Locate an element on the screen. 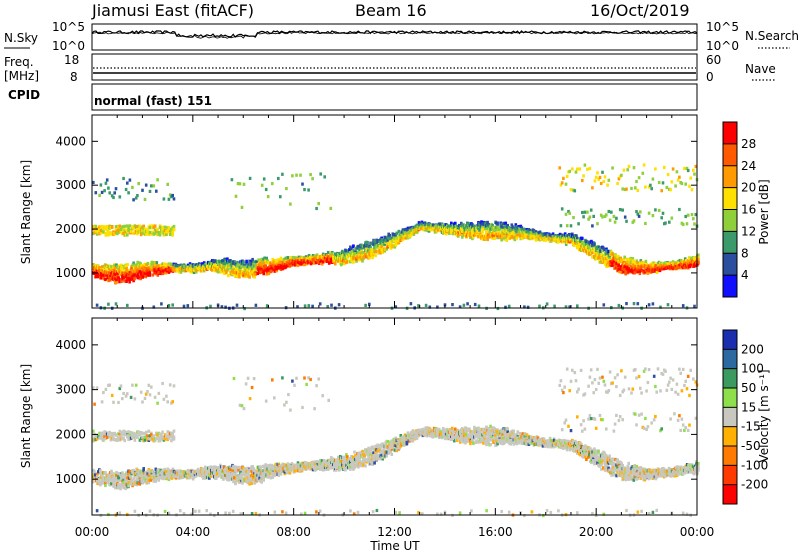 The width and height of the screenshot is (800, 554). nsky-right-tick-top: 10^5 is located at coordinates (722, 27).